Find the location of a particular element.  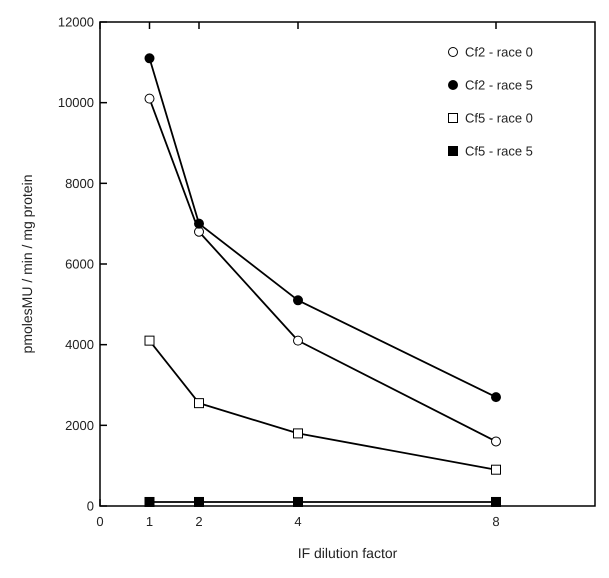

y-tick-label: 4000 is located at coordinates (79, 344).